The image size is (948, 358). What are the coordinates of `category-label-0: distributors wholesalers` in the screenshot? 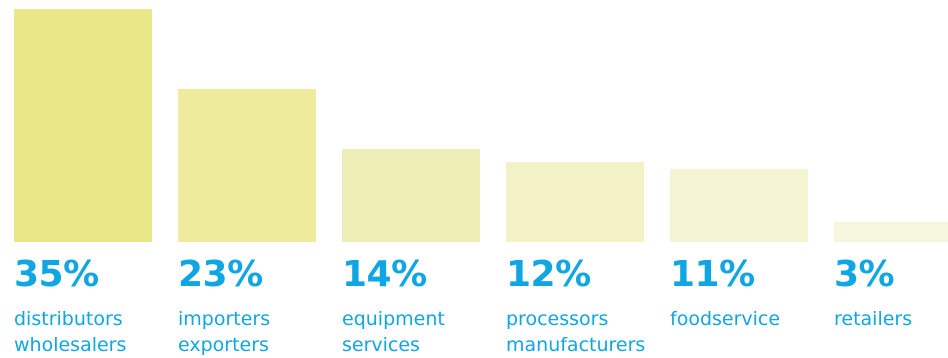 It's located at (70, 332).